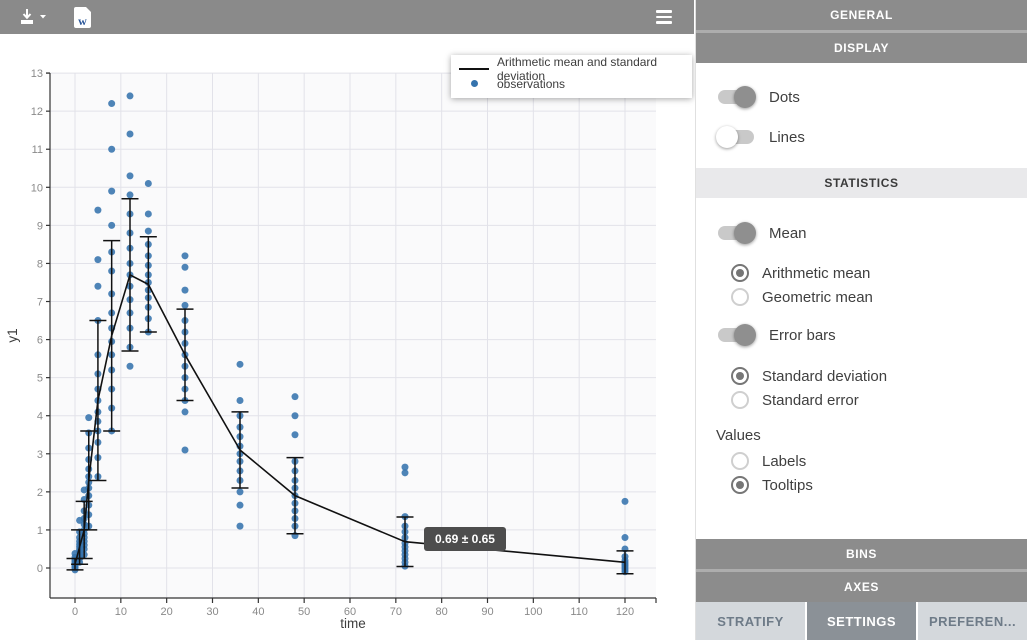 This screenshot has width=1027, height=640. What do you see at coordinates (12, 335) in the screenshot?
I see `y-axis-label: y1` at bounding box center [12, 335].